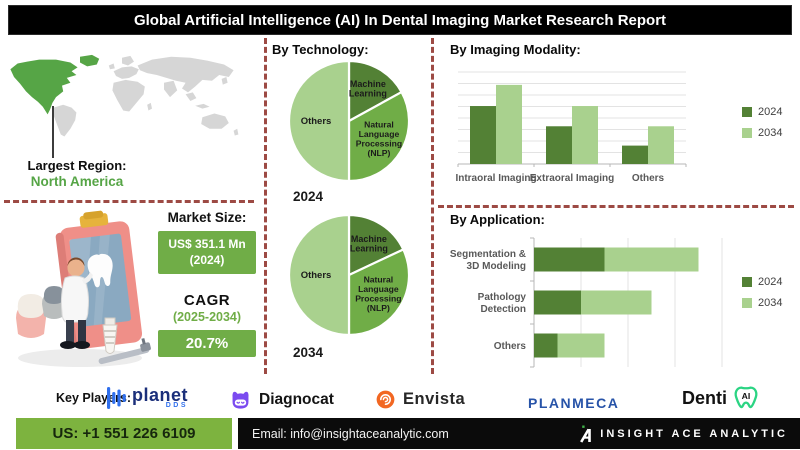 The image size is (800, 450). What do you see at coordinates (207, 344) in the screenshot?
I see `cagr-value-badge: 20.7%` at bounding box center [207, 344].